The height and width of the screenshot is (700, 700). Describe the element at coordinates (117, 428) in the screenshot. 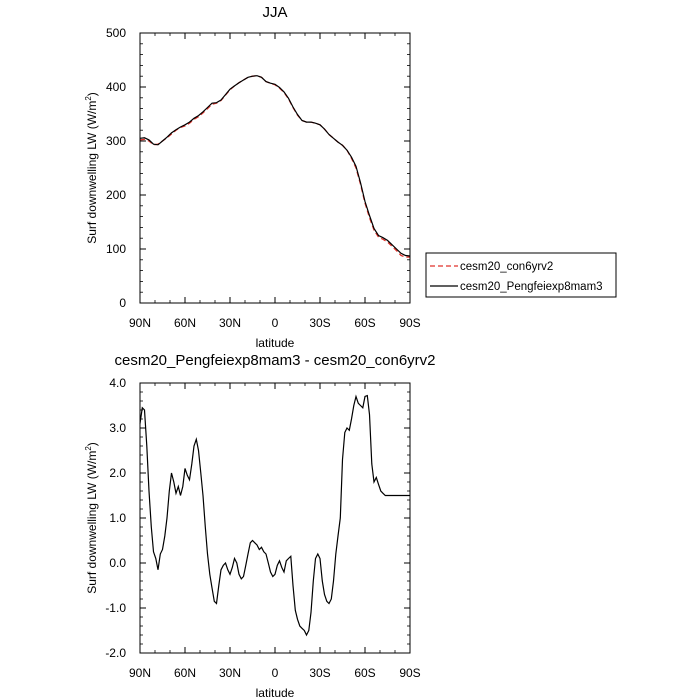

I see `y-tick-label: 3.0` at that location.